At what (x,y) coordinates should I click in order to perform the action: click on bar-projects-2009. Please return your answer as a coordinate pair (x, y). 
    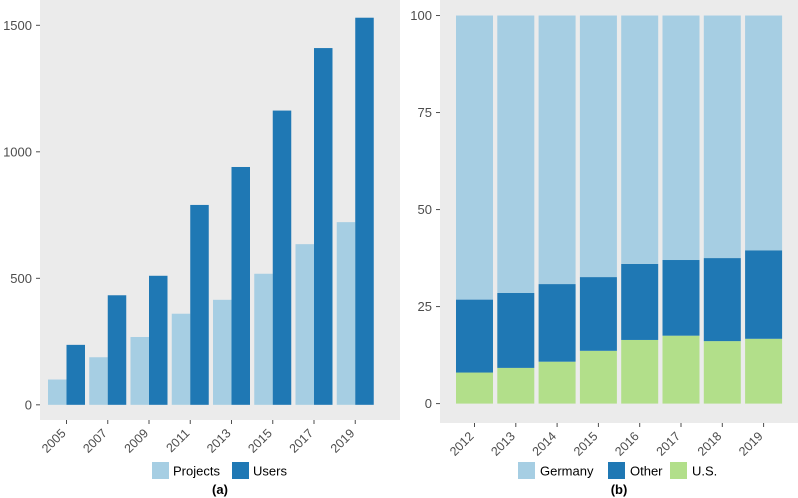
    Looking at the image, I should click on (139, 371).